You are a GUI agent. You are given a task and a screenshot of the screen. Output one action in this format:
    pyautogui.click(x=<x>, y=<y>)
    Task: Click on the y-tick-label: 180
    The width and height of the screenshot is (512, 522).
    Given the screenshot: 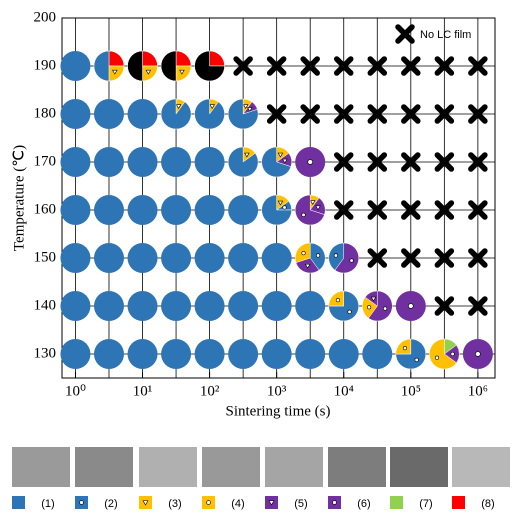 What is the action you would take?
    pyautogui.click(x=45, y=113)
    